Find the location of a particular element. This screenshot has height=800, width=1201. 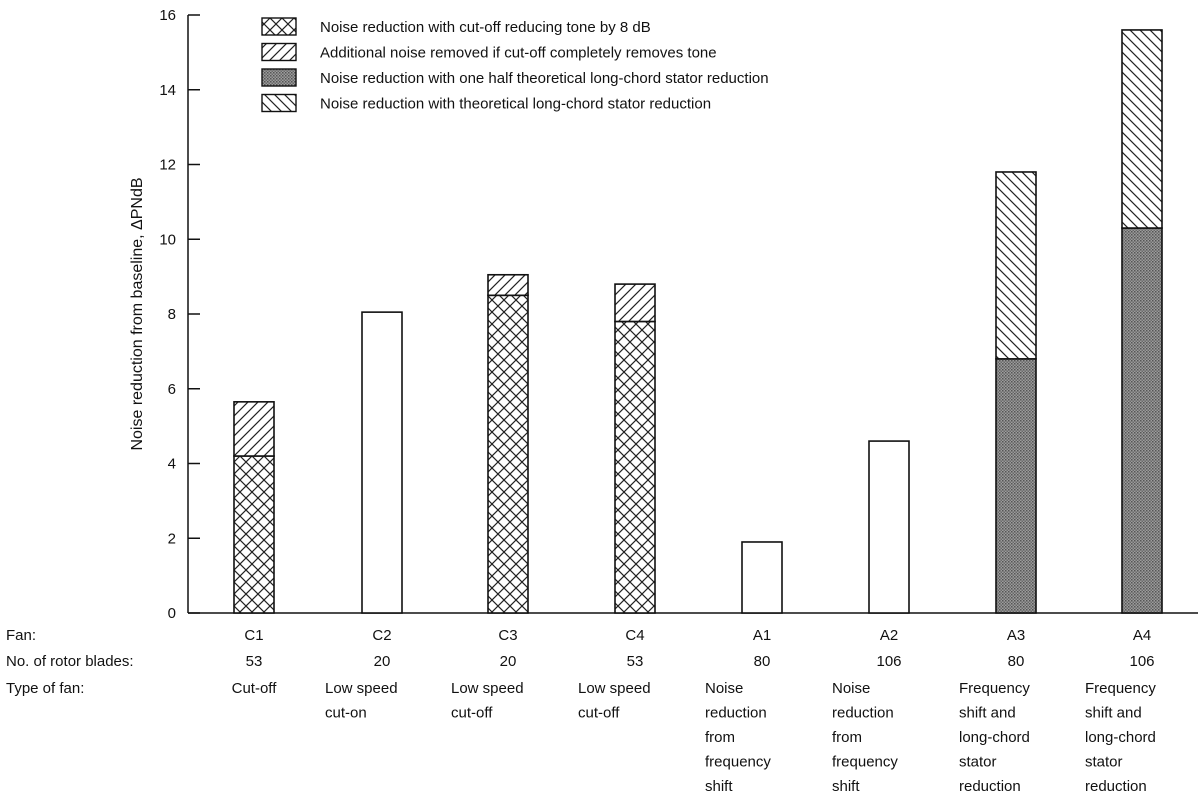

legend-swatch-back-diagonal is located at coordinates (279, 103).